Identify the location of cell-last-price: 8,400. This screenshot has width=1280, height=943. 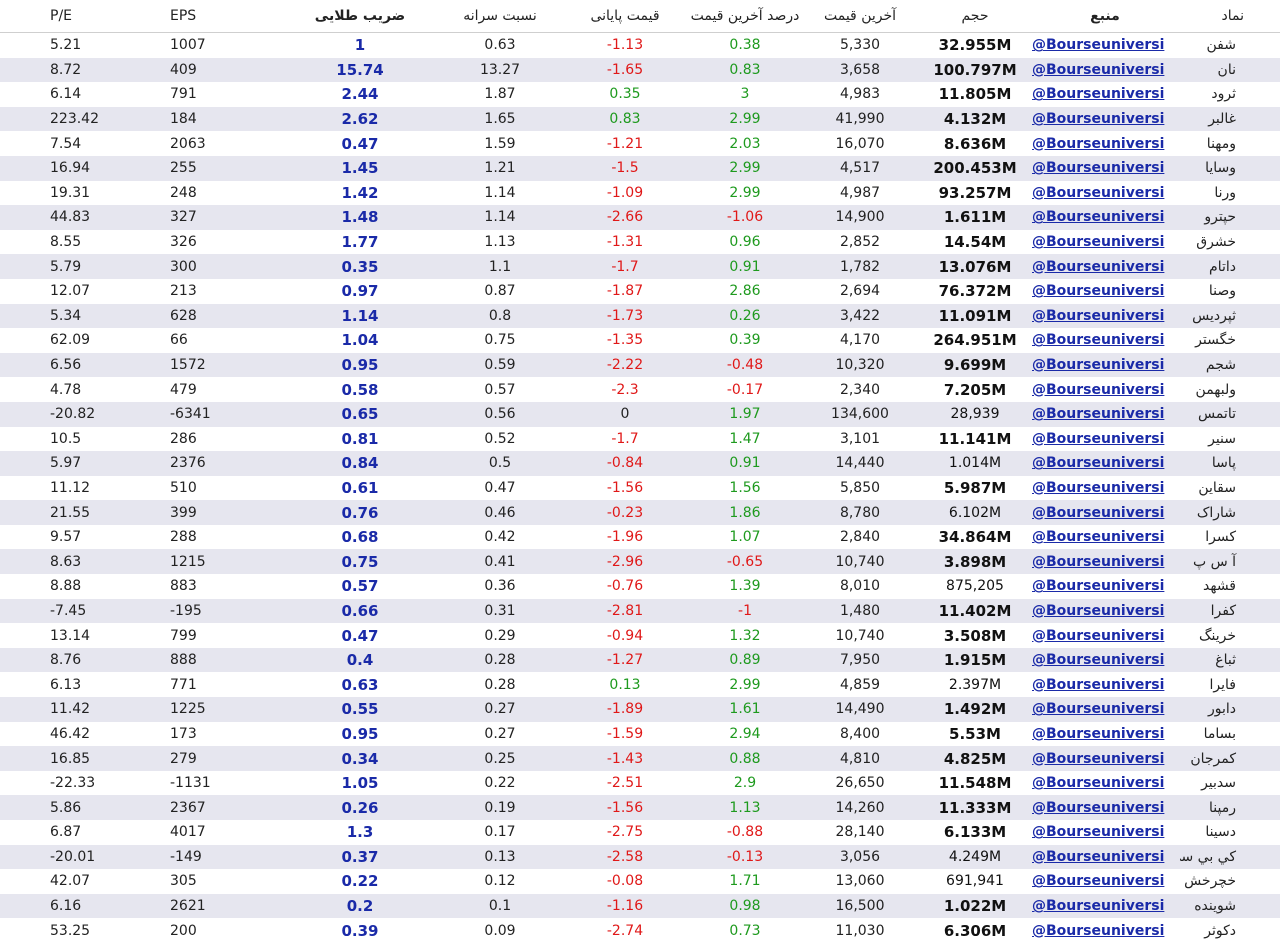
(860, 733).